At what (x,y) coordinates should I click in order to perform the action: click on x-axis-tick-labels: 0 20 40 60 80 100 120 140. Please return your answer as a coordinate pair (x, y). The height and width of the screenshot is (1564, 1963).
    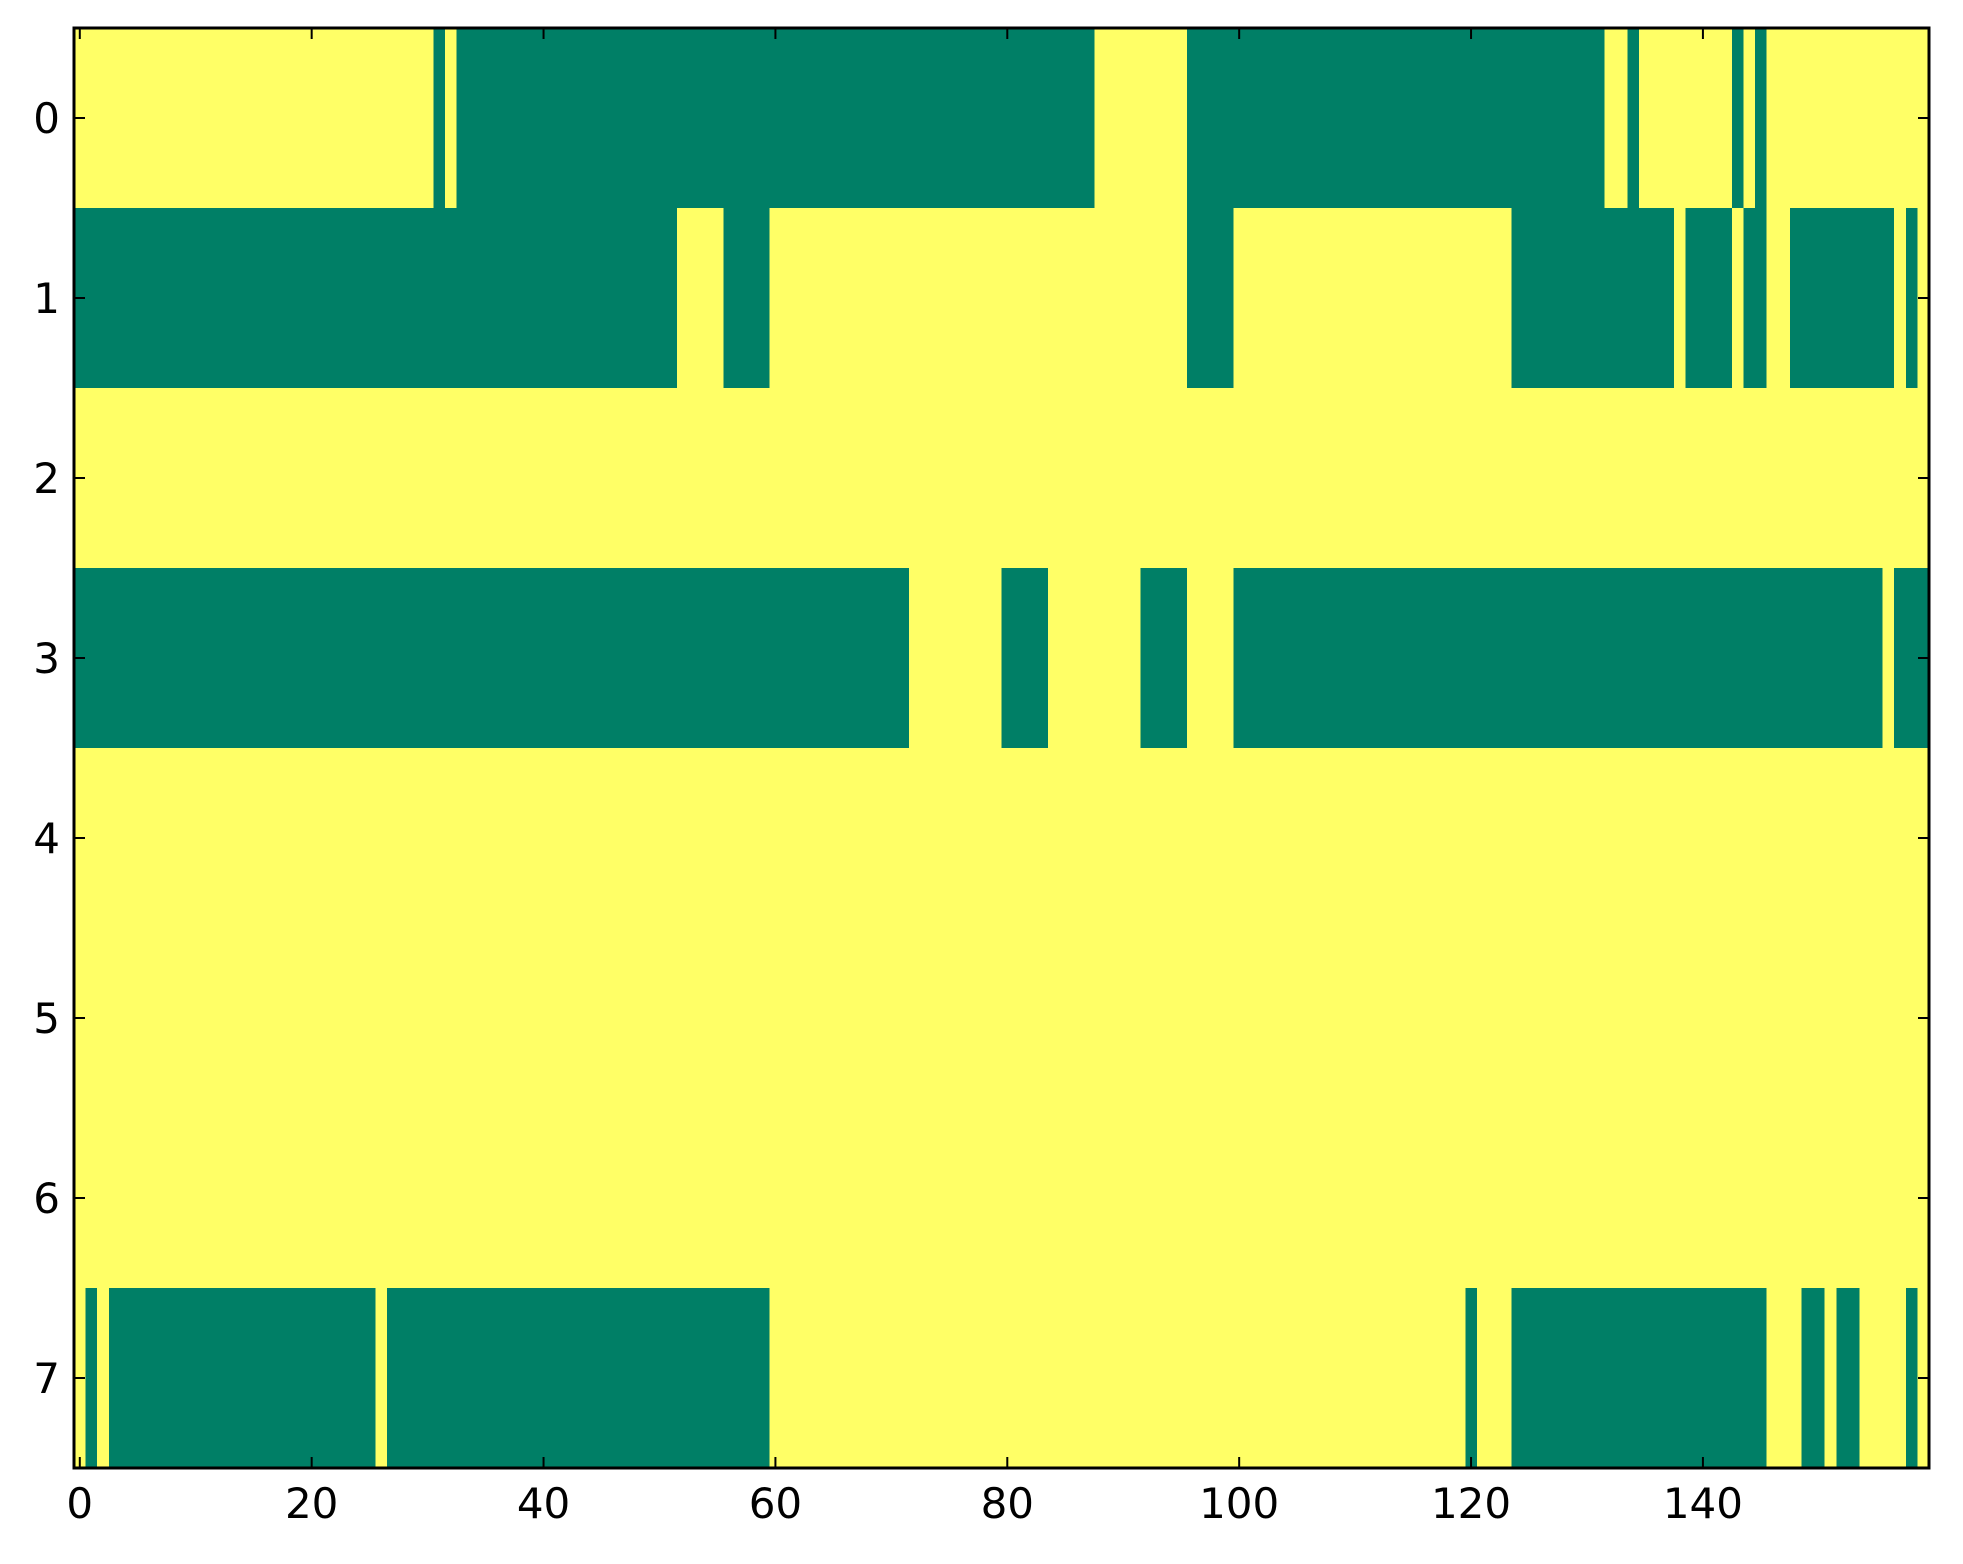
    Looking at the image, I should click on (904, 1503).